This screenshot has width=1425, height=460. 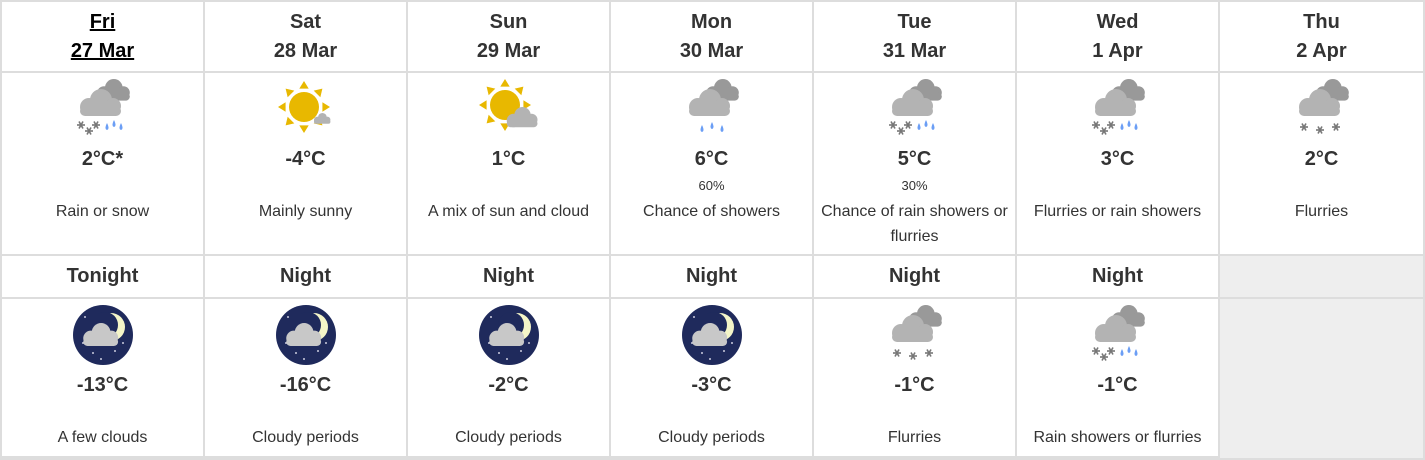 I want to click on night-forecast: -3°C Cloudy periods, so click(x=712, y=378).